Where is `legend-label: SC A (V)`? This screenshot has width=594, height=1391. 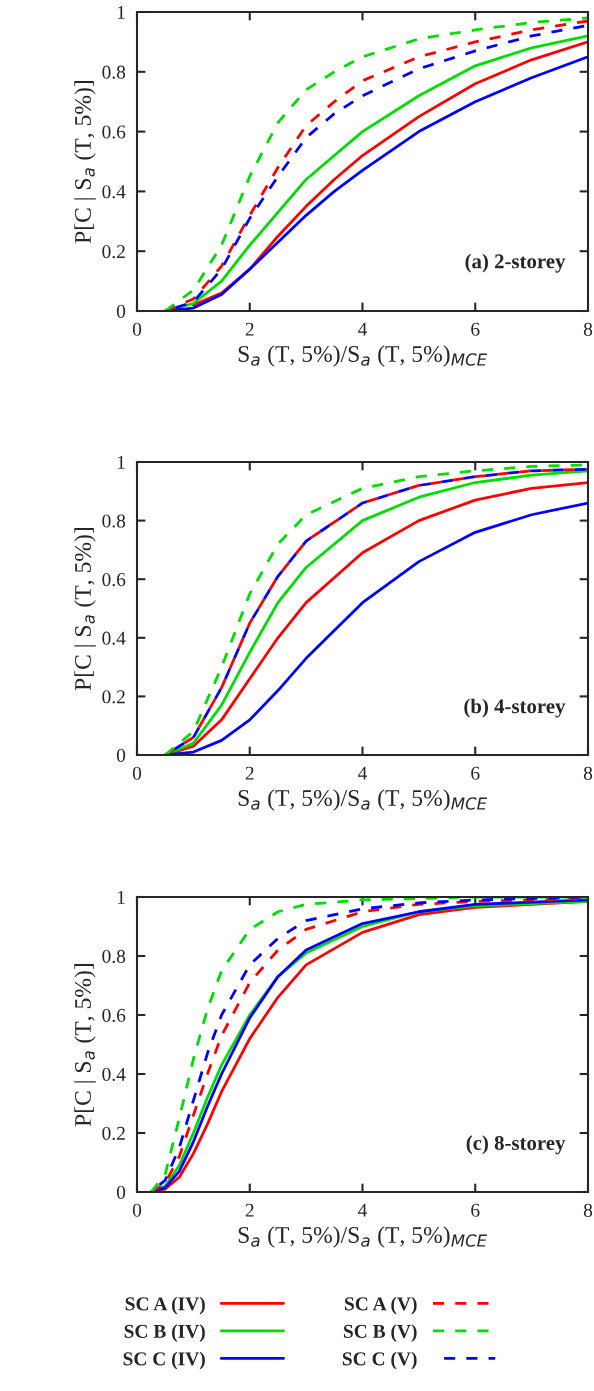 legend-label: SC A (V) is located at coordinates (381, 1305).